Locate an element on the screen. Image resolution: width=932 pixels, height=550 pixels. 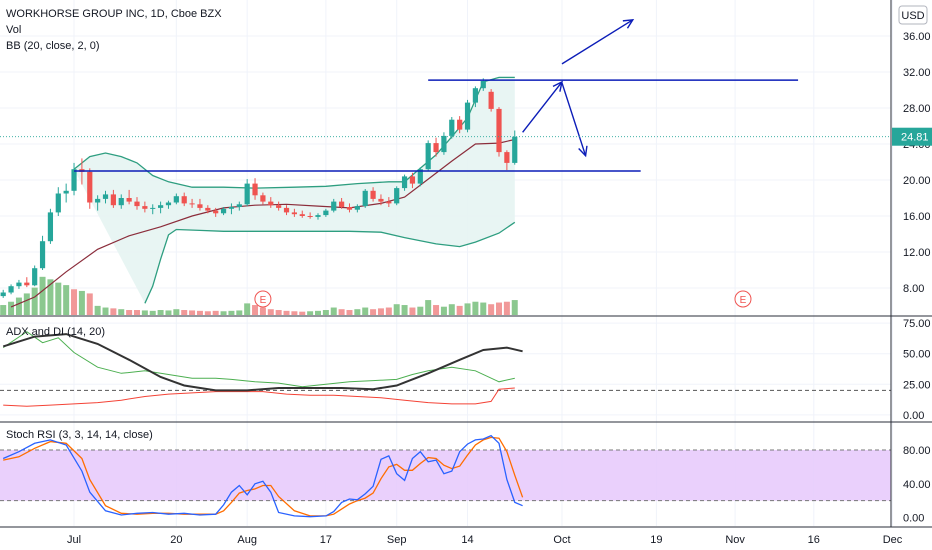
stoch-rsi-band-fill is located at coordinates (445, 475).